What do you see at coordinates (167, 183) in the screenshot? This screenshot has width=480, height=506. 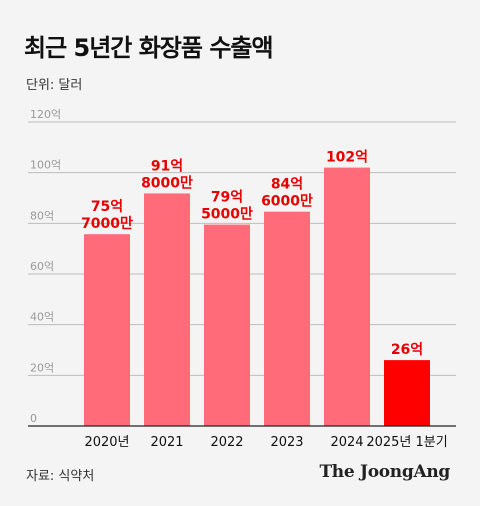 I see `data-label: 8000만` at bounding box center [167, 183].